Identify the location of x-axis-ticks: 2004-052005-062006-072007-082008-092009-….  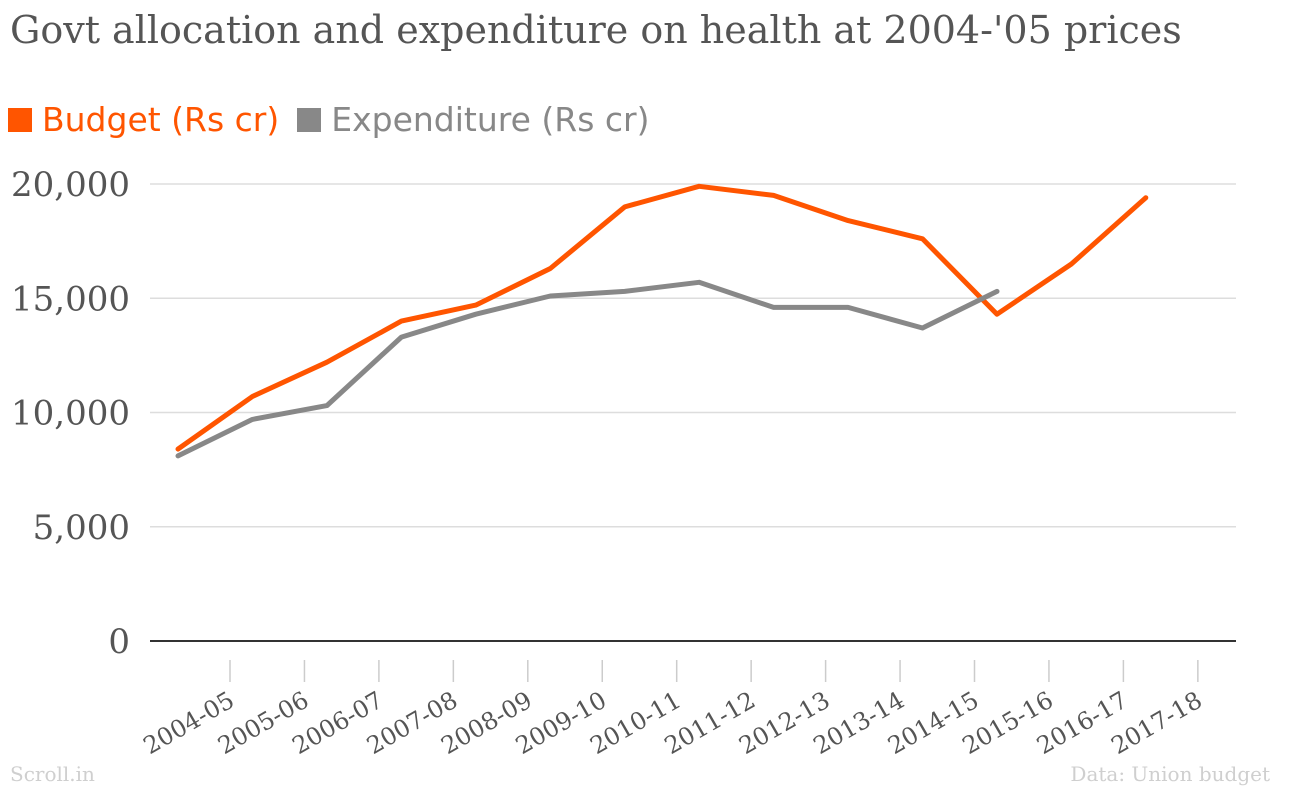
(673, 710).